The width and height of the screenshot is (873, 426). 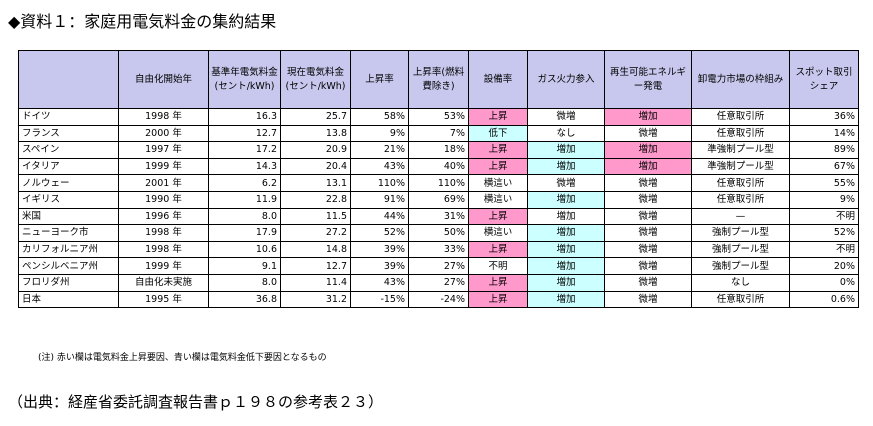 I want to click on table-row: スペイン 1997 年 17.2 20.9 21% 18% 上昇 増加 増加 準強制プール型 89%, so click(x=438, y=150).